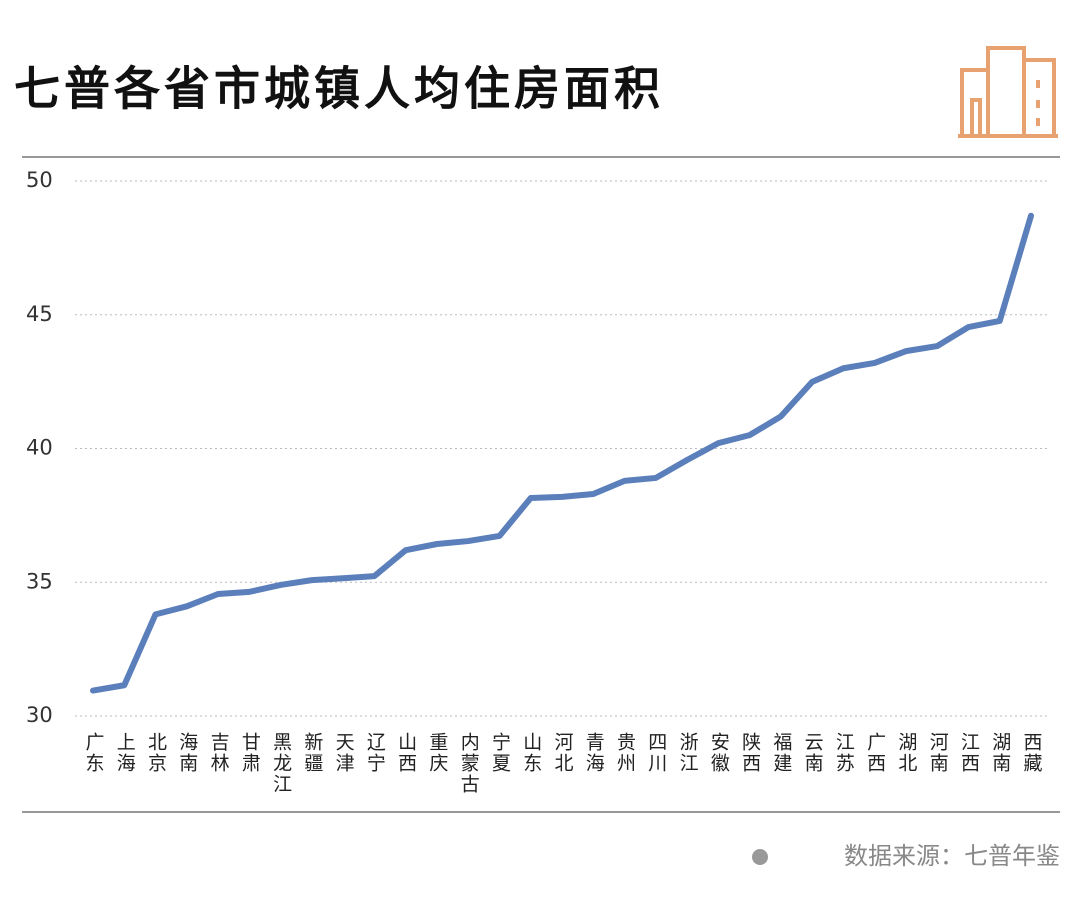 The width and height of the screenshot is (1080, 904). What do you see at coordinates (625, 753) in the screenshot?
I see `x-tick-label: 贵州` at bounding box center [625, 753].